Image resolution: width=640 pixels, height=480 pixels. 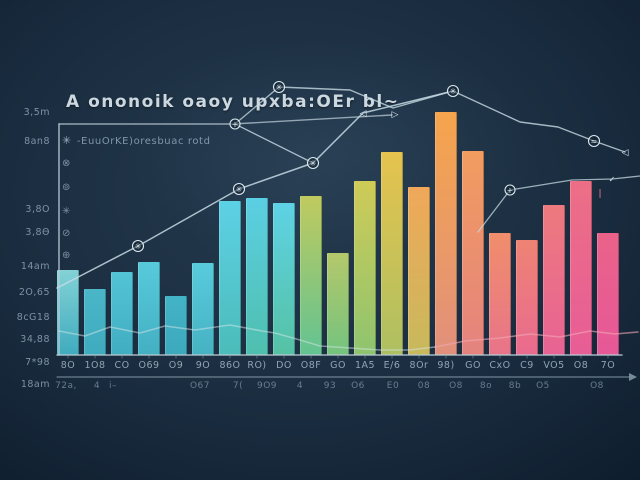 I want to click on x-sub-label-15: O8, so click(x=597, y=386).